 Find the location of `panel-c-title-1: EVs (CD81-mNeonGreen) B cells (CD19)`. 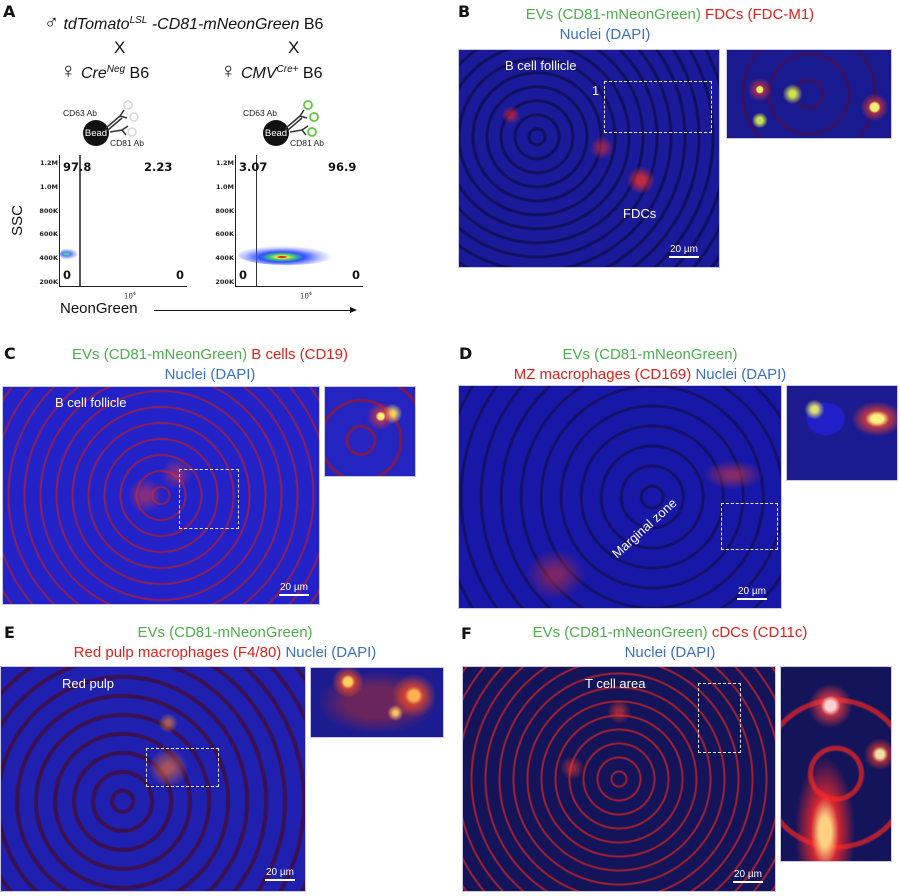

panel-c-title-1: EVs (CD81-mNeonGreen) B cells (CD19) is located at coordinates (210, 354).